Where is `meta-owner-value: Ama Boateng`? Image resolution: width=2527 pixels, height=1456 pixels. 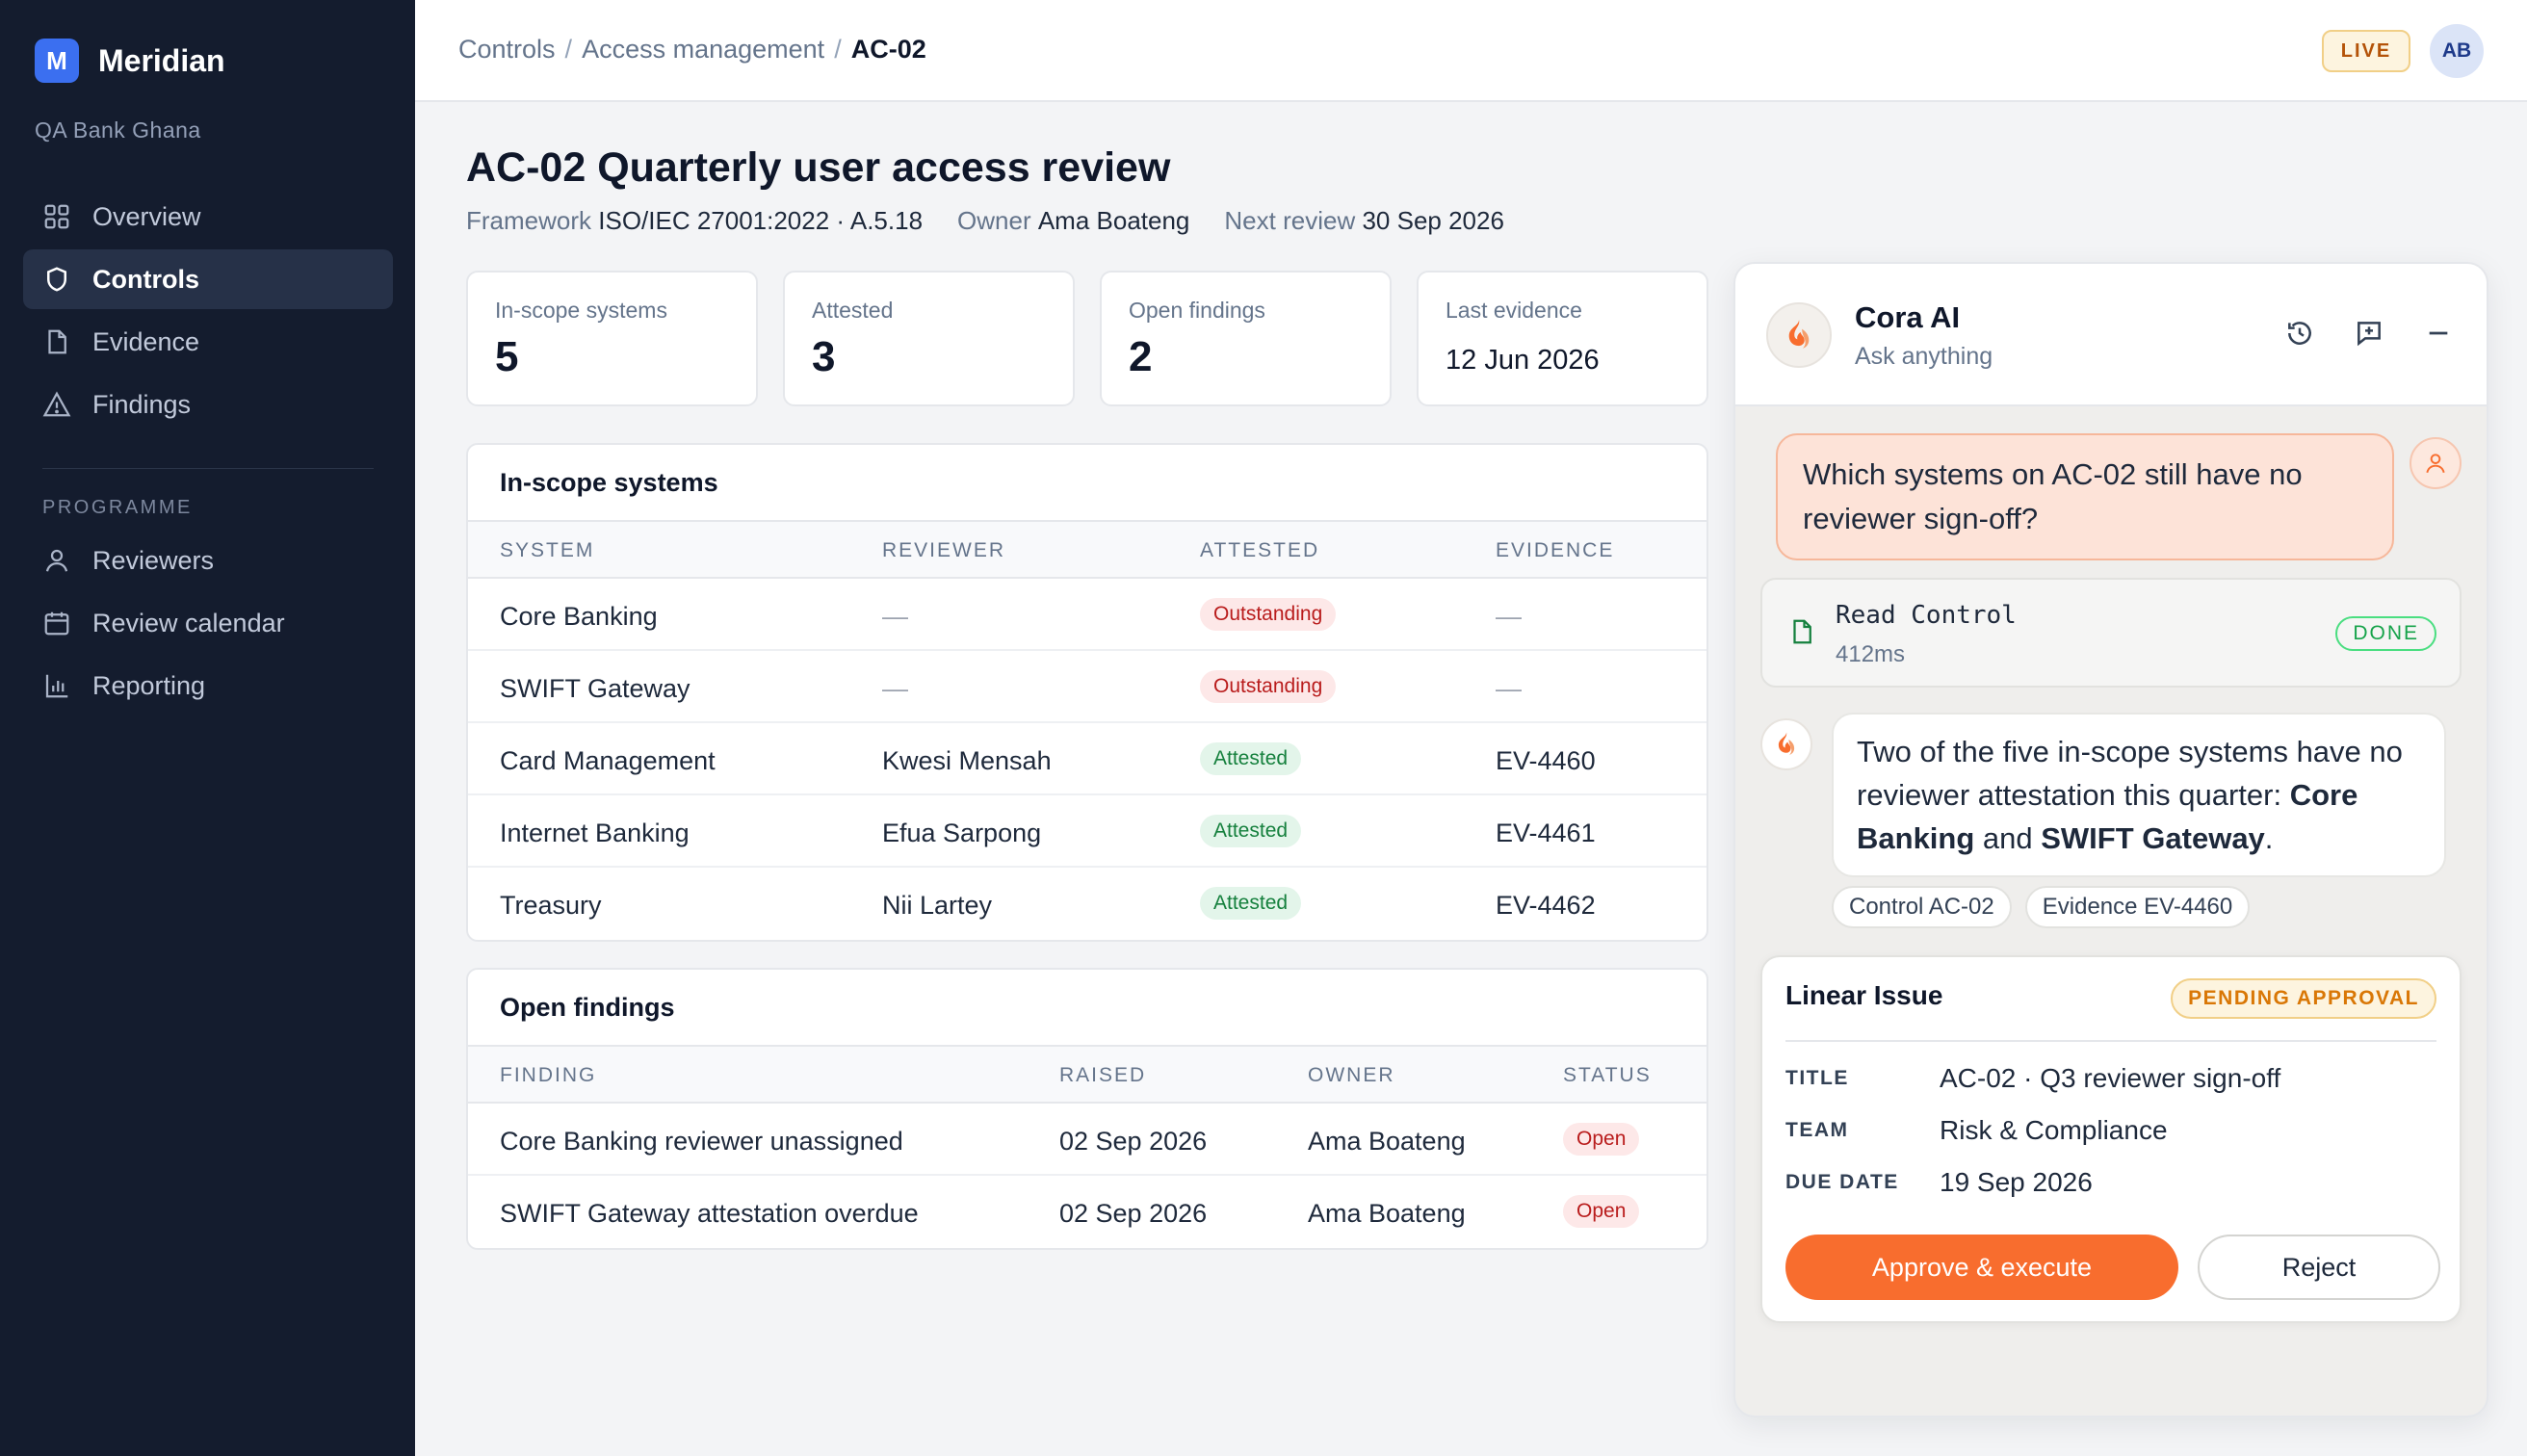 meta-owner-value: Ama Boateng is located at coordinates (1113, 220).